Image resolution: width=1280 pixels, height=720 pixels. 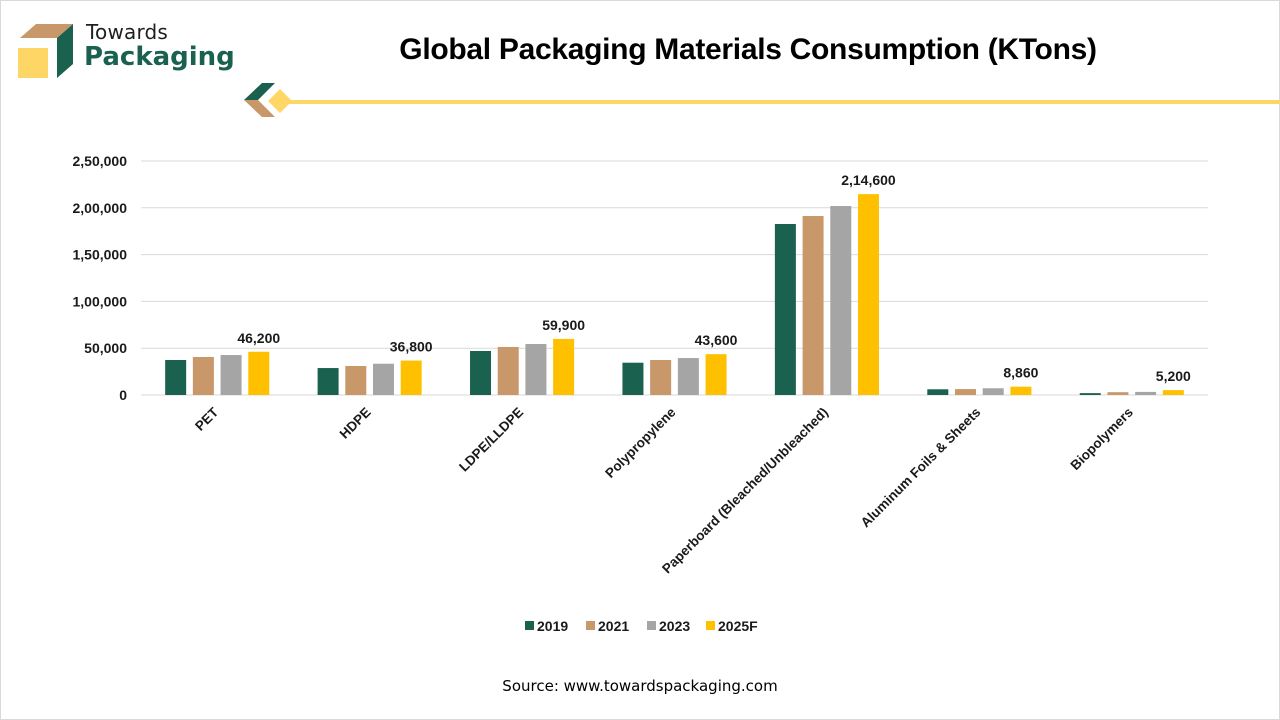 I want to click on y-tick-label: 2,50,000, so click(x=100, y=161).